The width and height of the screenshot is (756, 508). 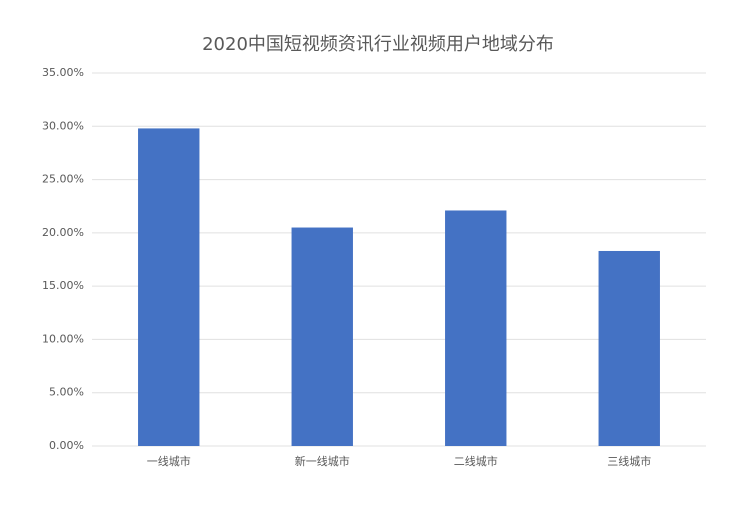 I want to click on y-tick-label: 35.00%, so click(x=63, y=72).